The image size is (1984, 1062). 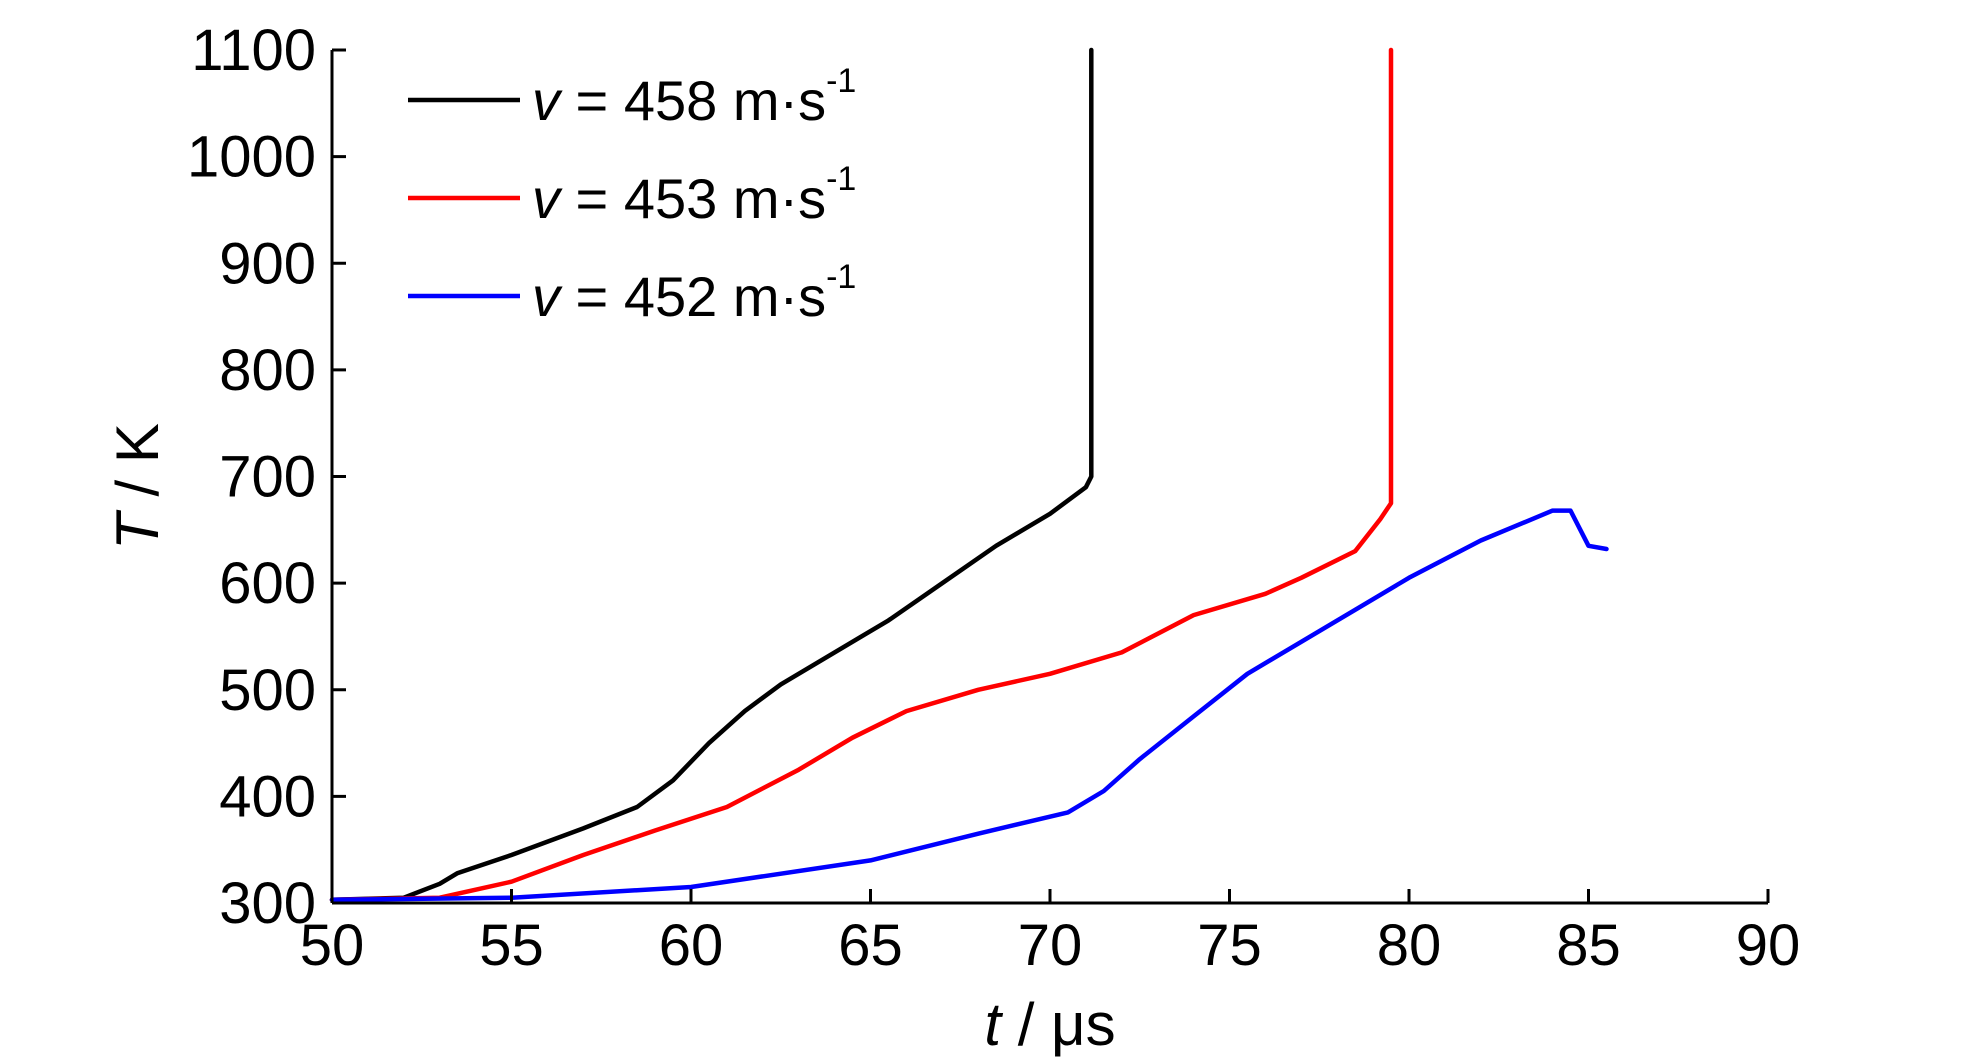 What do you see at coordinates (693, 198) in the screenshot?
I see `legend-value: = 453 m·s` at bounding box center [693, 198].